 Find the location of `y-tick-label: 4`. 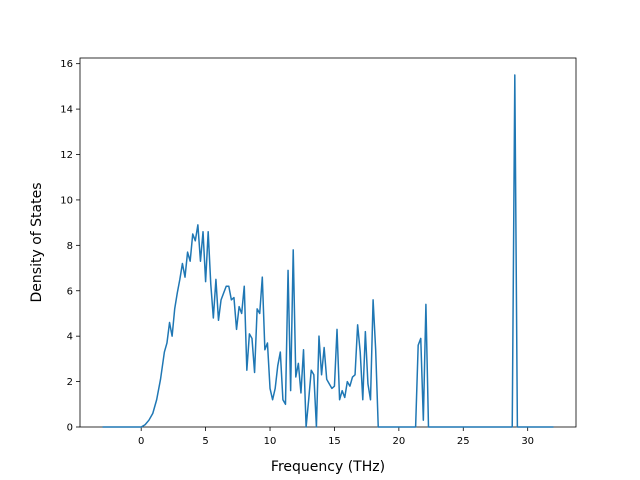

y-tick-label: 4 is located at coordinates (70, 337).